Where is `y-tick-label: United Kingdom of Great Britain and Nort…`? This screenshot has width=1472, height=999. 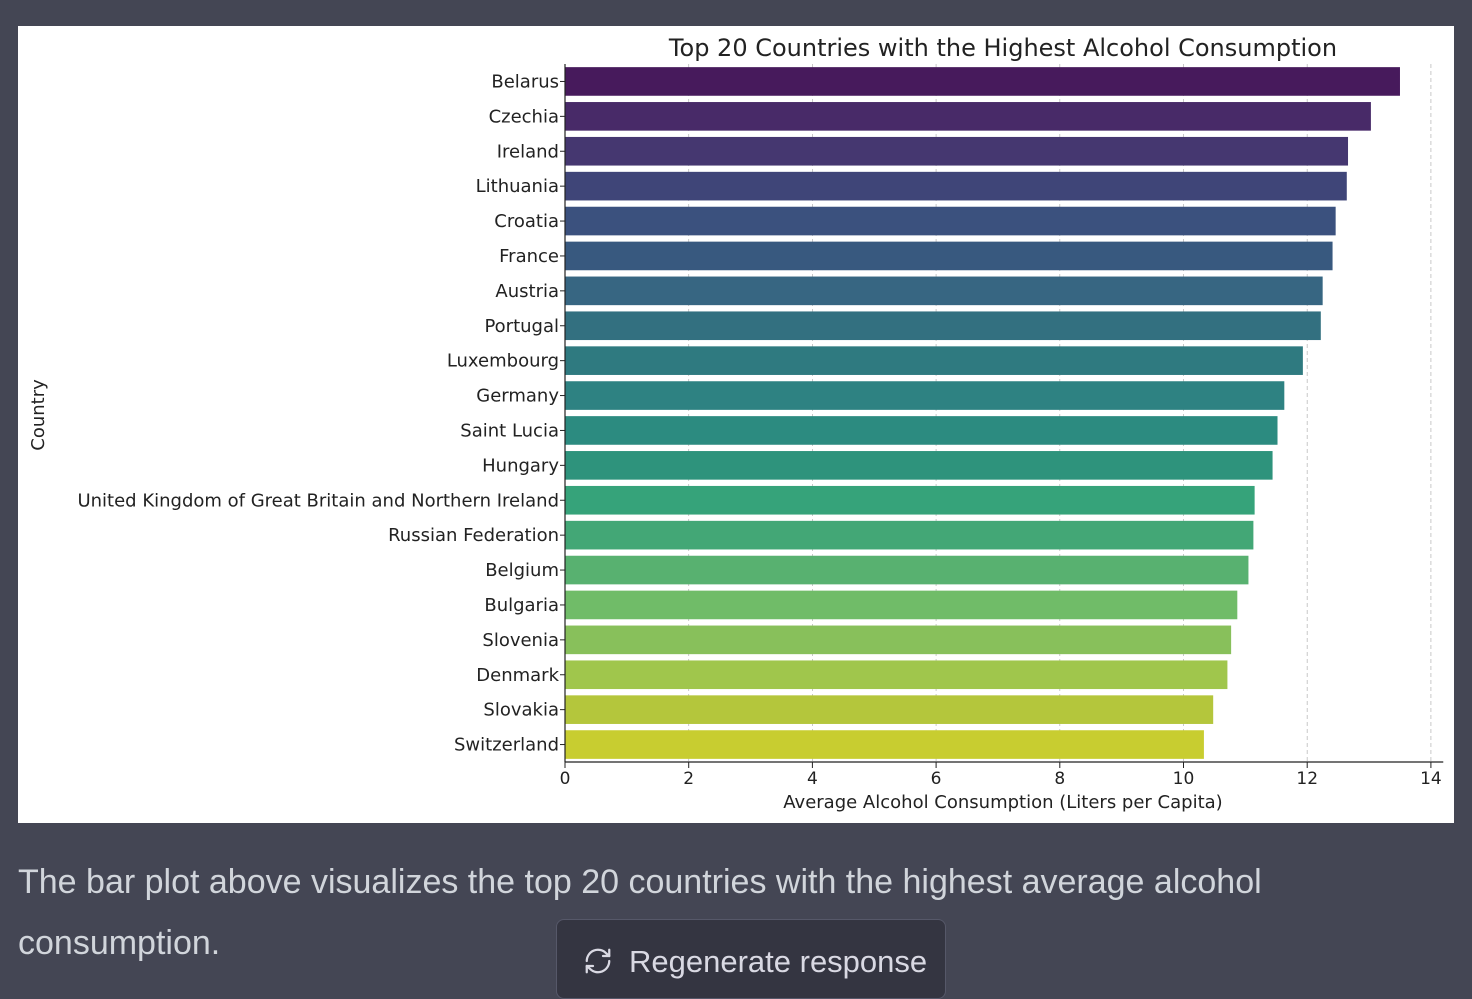 y-tick-label: United Kingdom of Great Britain and Nort… is located at coordinates (318, 500).